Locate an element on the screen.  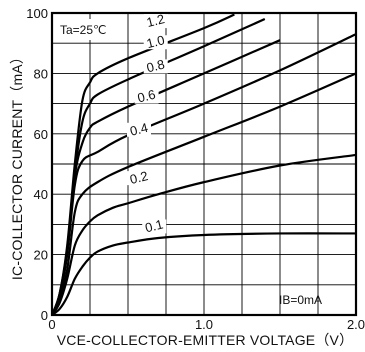
curve-labels: 0.1 0.2 0.4 0.6 0.8 1.0 1.2 is located at coordinates (147, 123).